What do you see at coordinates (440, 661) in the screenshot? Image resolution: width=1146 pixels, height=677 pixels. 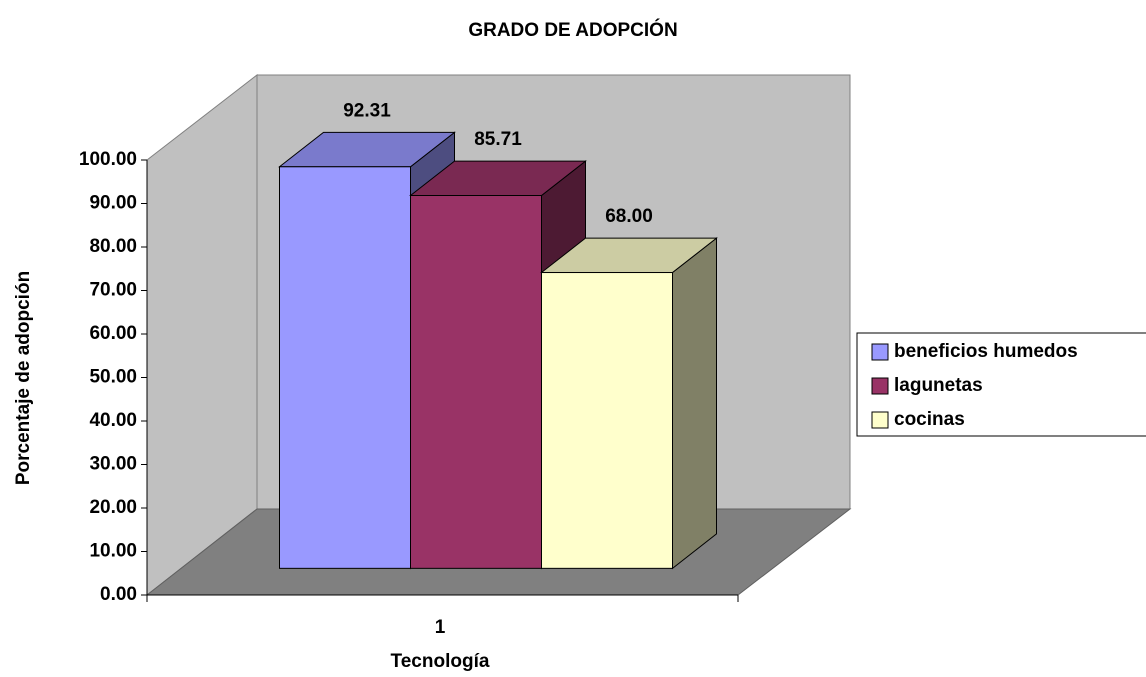 I see `x-axis-title: Tecnología` at bounding box center [440, 661].